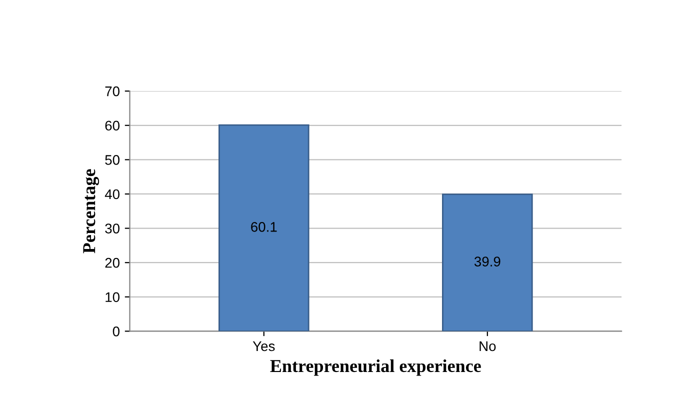 The image size is (683, 414). What do you see at coordinates (112, 125) in the screenshot?
I see `y-tick-label: 60` at bounding box center [112, 125].